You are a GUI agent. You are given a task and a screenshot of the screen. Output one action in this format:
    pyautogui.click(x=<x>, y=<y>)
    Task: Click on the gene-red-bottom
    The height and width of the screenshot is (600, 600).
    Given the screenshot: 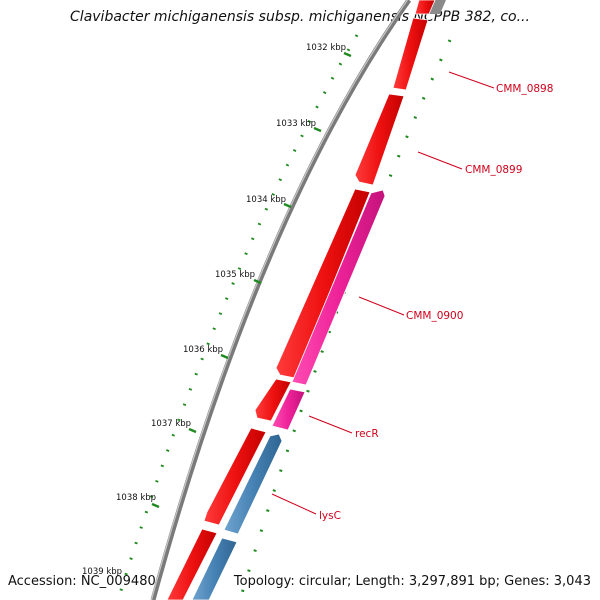 What is the action you would take?
    pyautogui.click(x=192, y=564)
    